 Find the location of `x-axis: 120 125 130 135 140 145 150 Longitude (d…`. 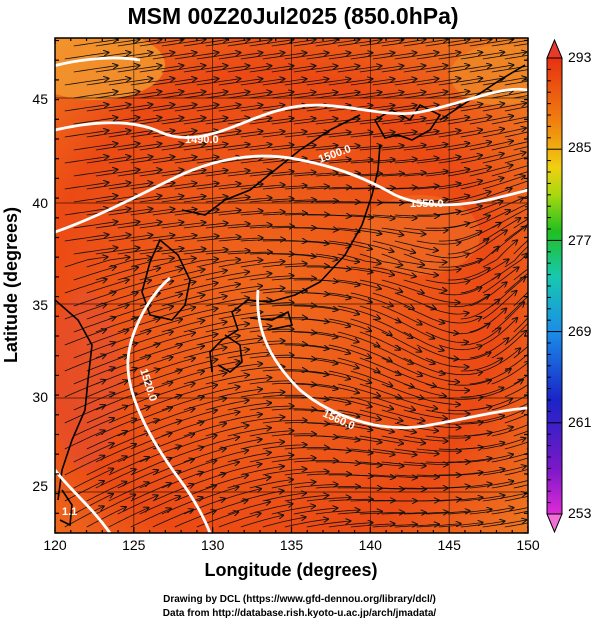

x-axis: 120 125 130 135 140 145 150 Longitude (d… is located at coordinates (291, 558).